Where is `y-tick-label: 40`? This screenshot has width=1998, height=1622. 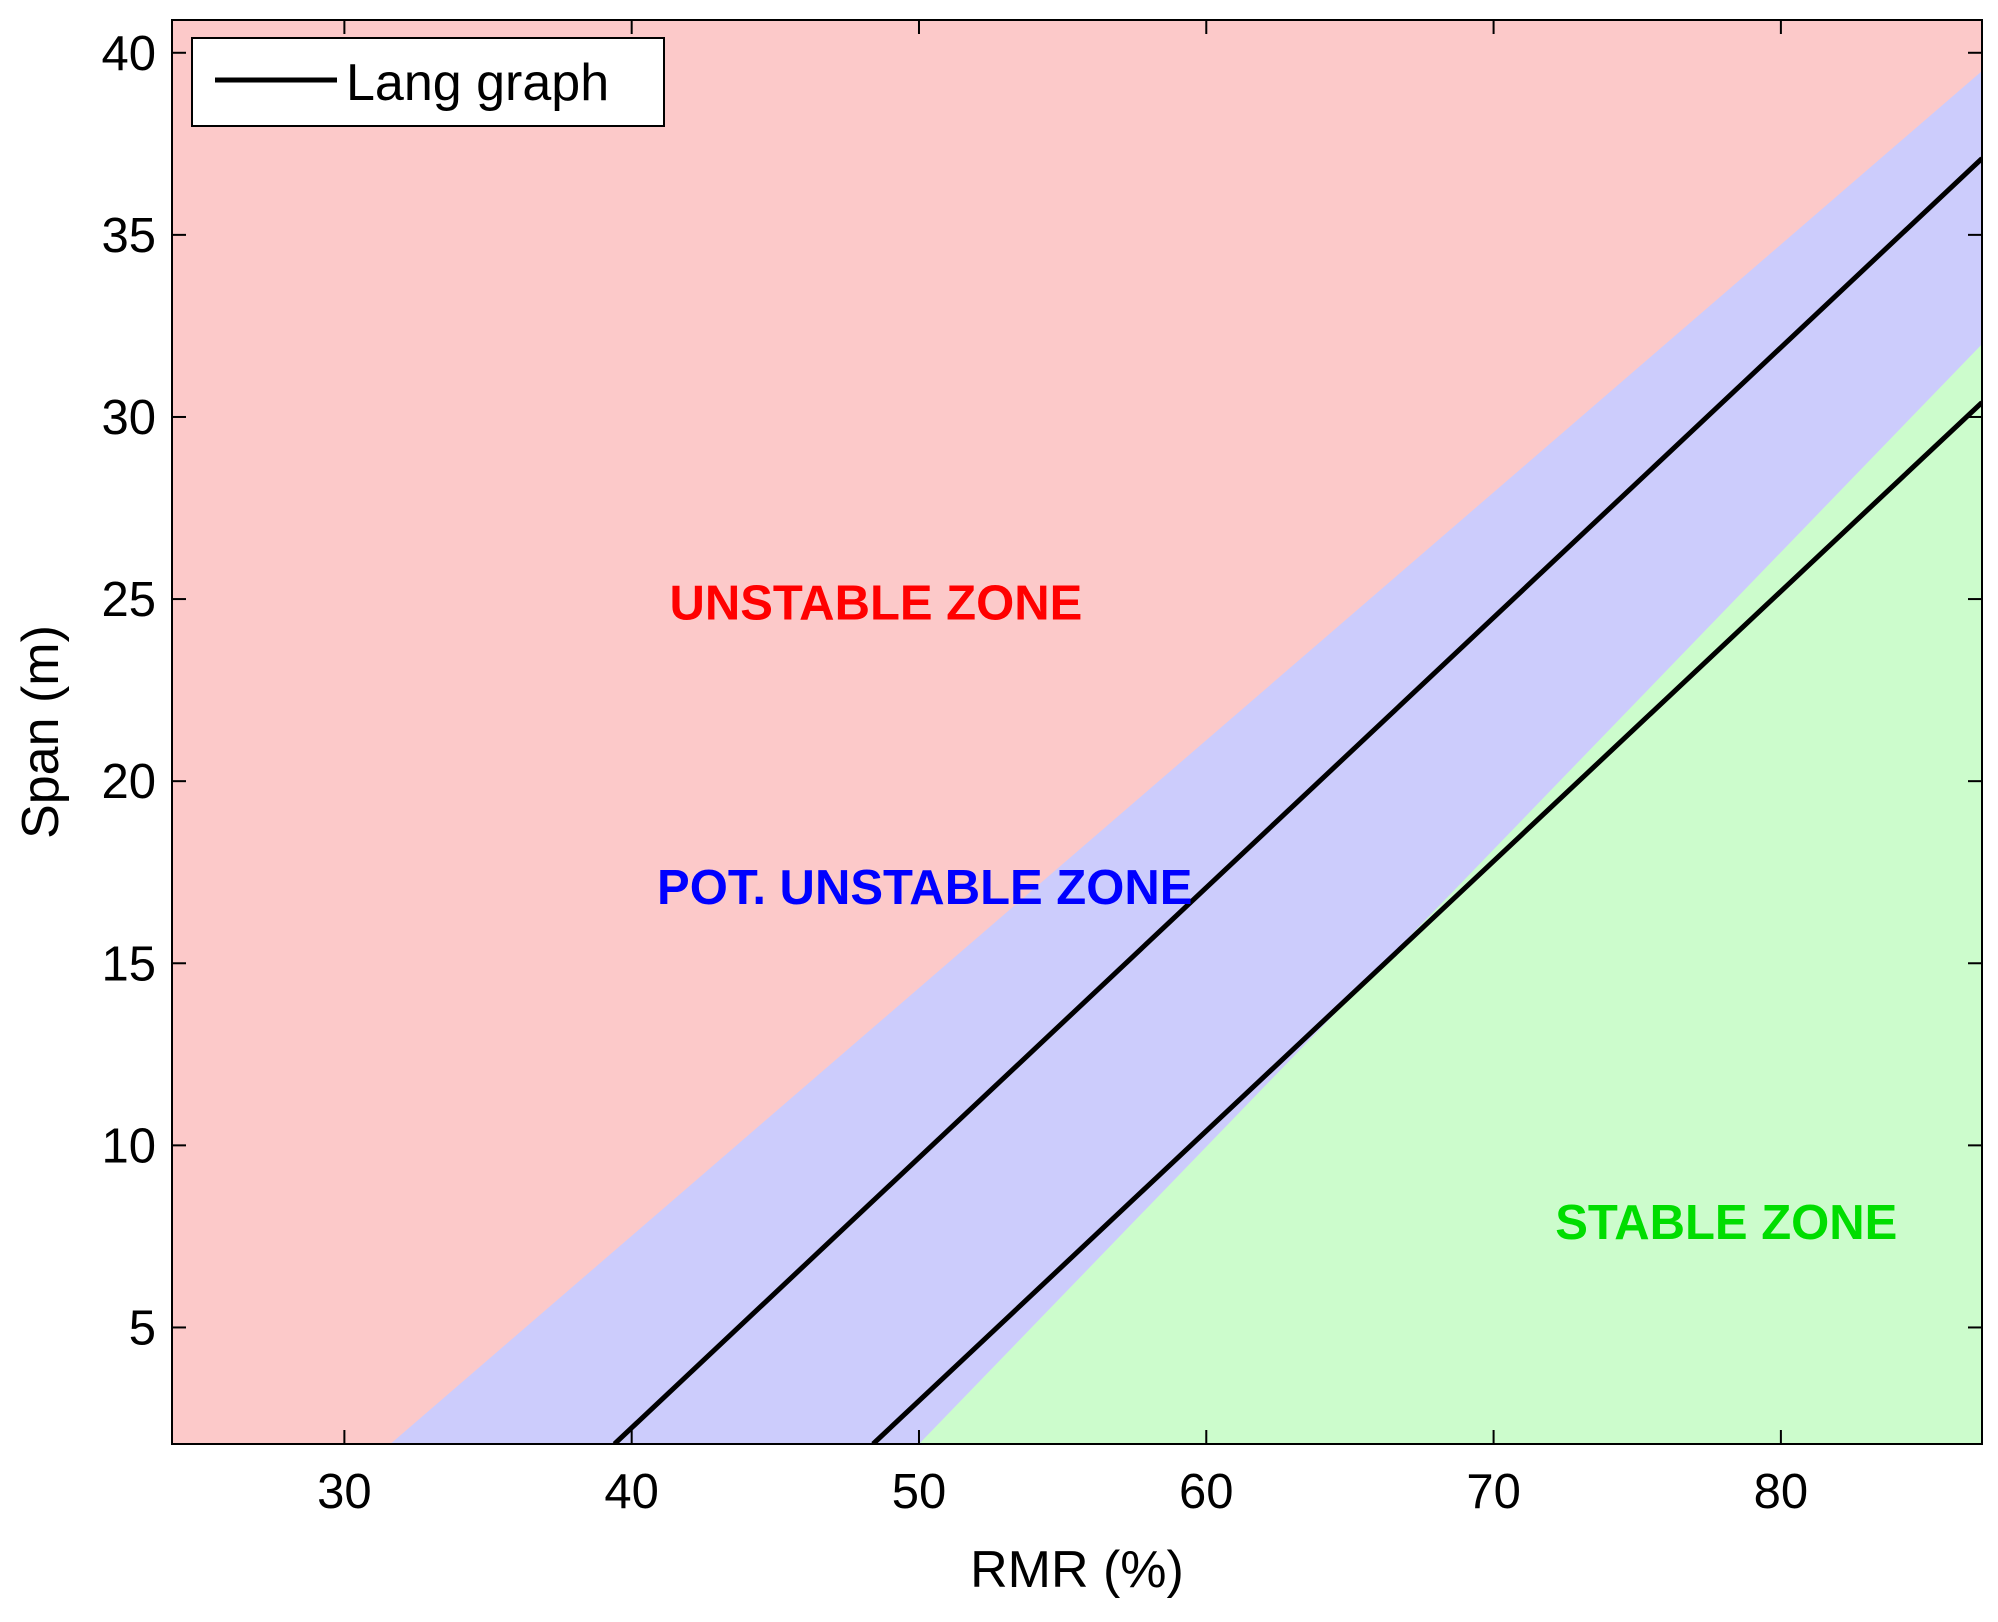
y-tick-label: 40 is located at coordinates (128, 54).